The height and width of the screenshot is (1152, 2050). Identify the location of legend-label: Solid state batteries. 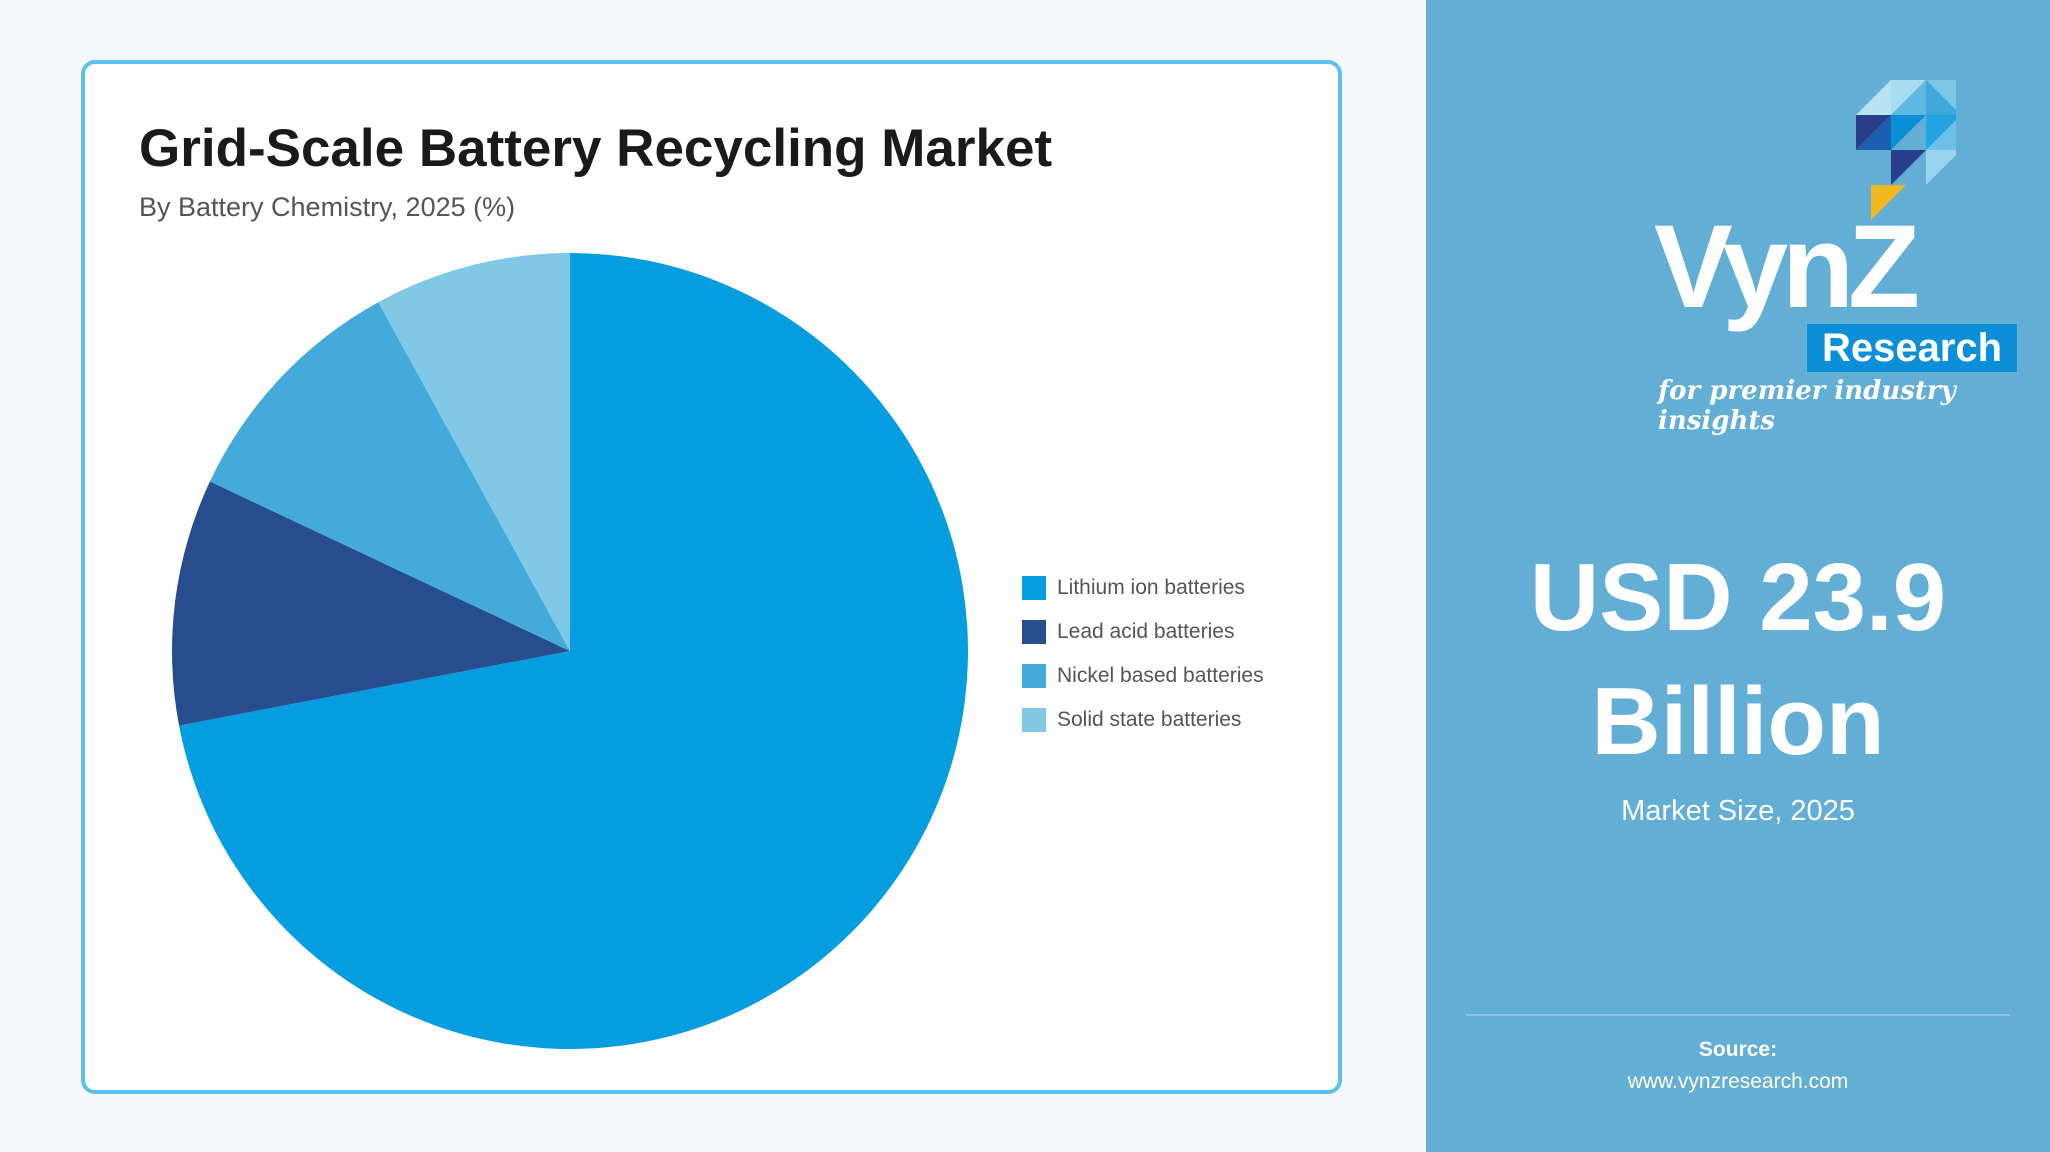
(1149, 719).